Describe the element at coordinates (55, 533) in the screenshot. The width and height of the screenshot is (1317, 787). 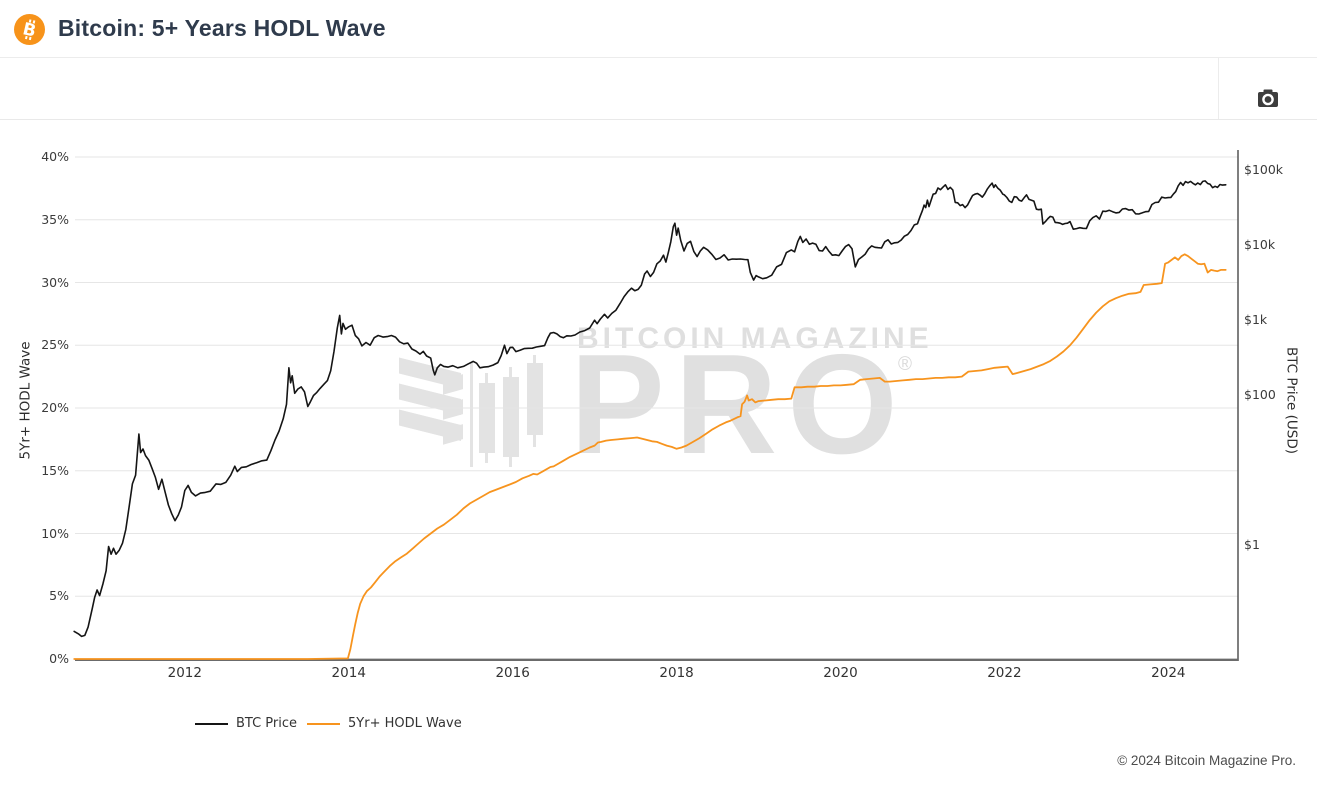
I see `left-axis-tick-label: 10%` at that location.